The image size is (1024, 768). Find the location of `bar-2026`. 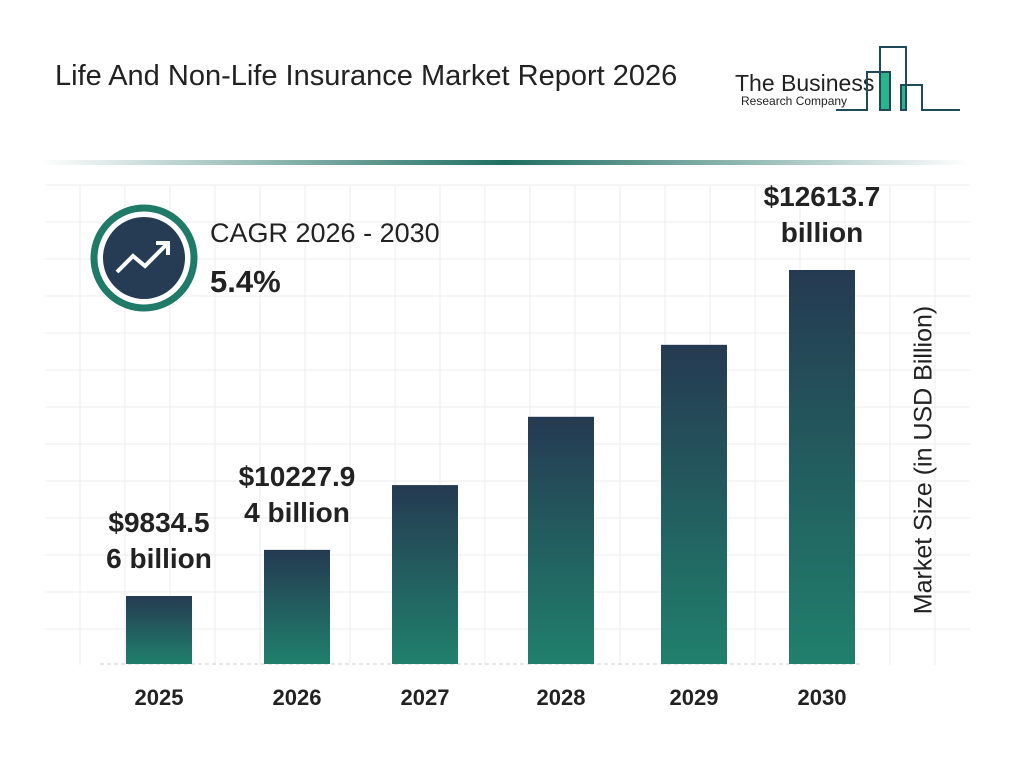

bar-2026 is located at coordinates (297, 606).